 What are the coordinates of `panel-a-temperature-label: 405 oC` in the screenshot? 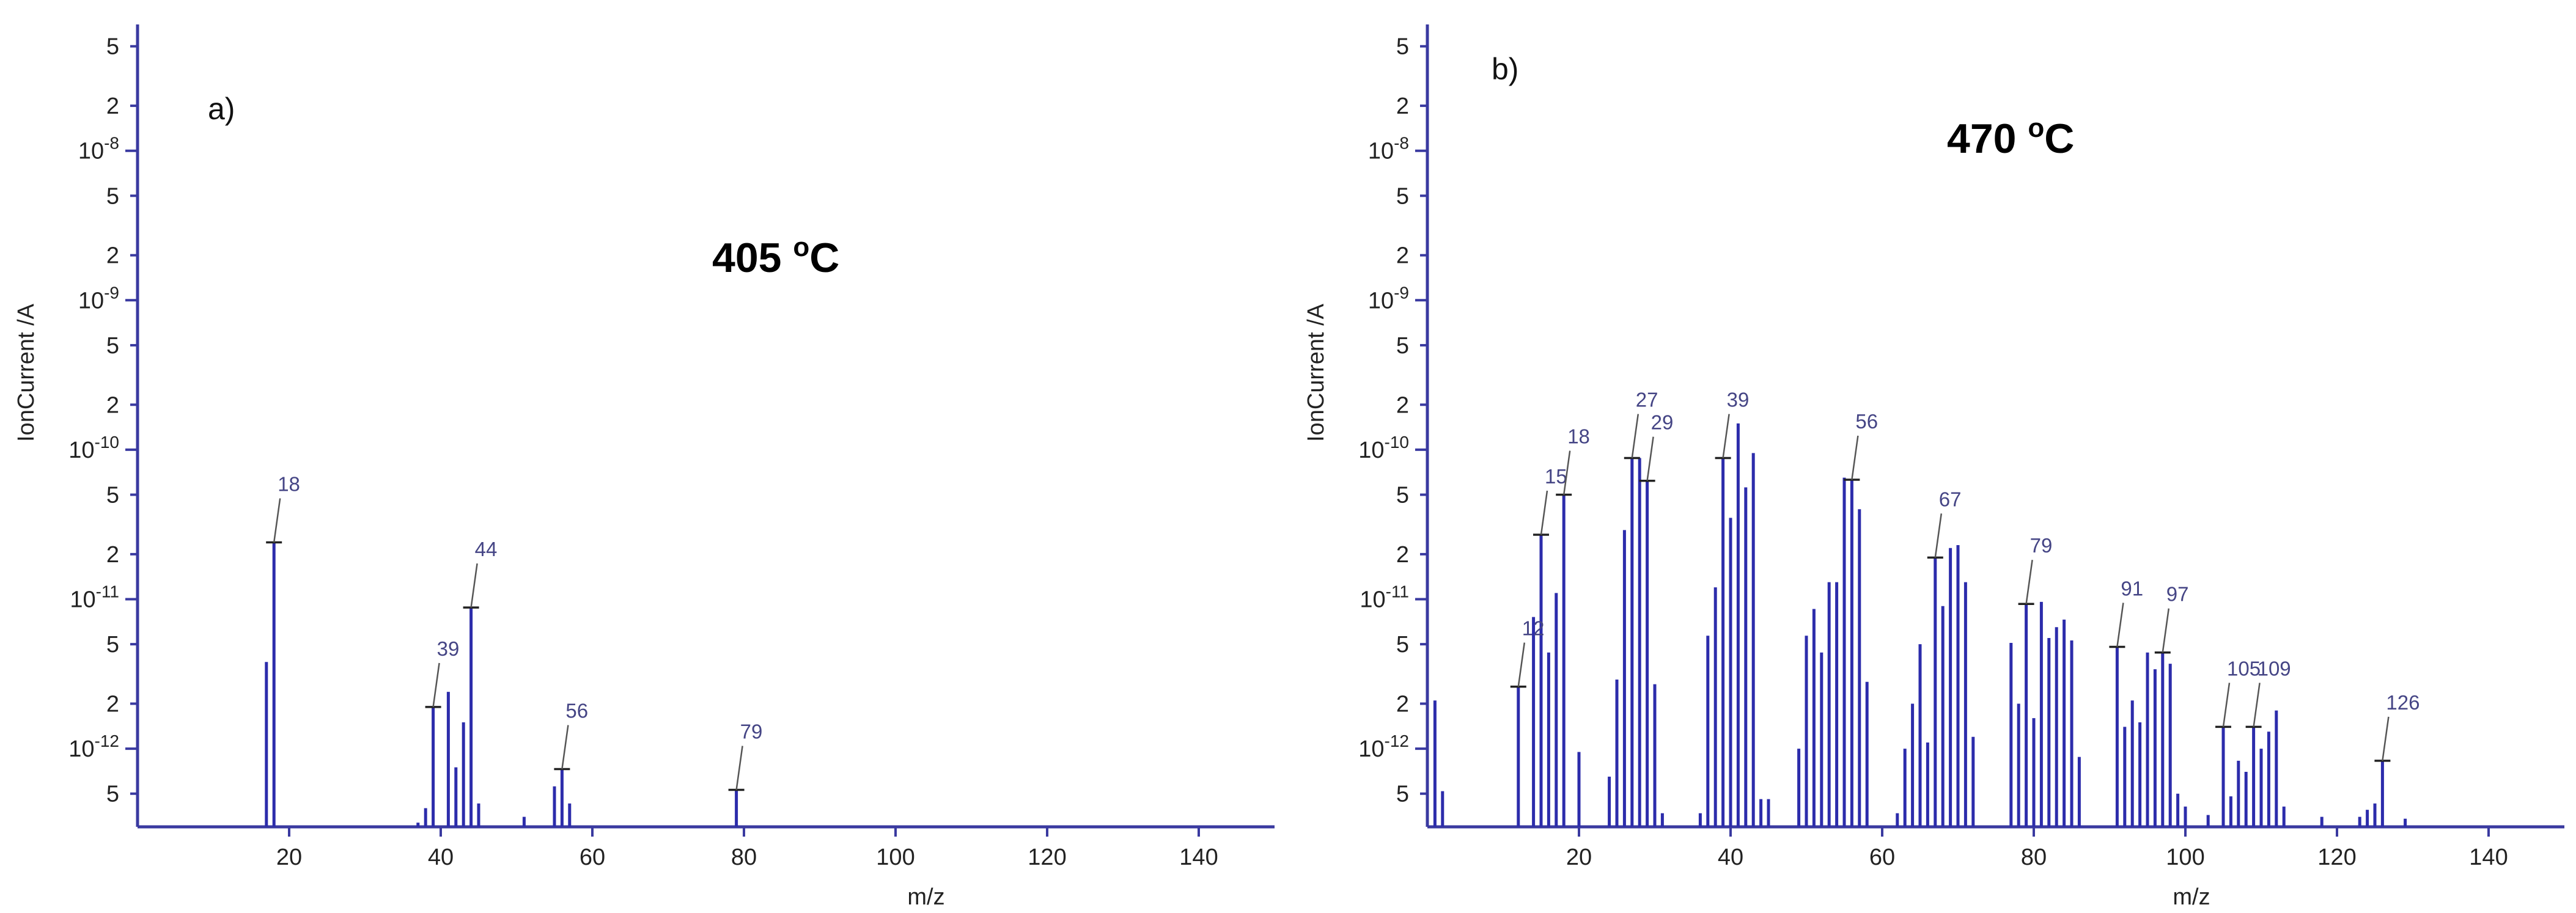 It's located at (775, 257).